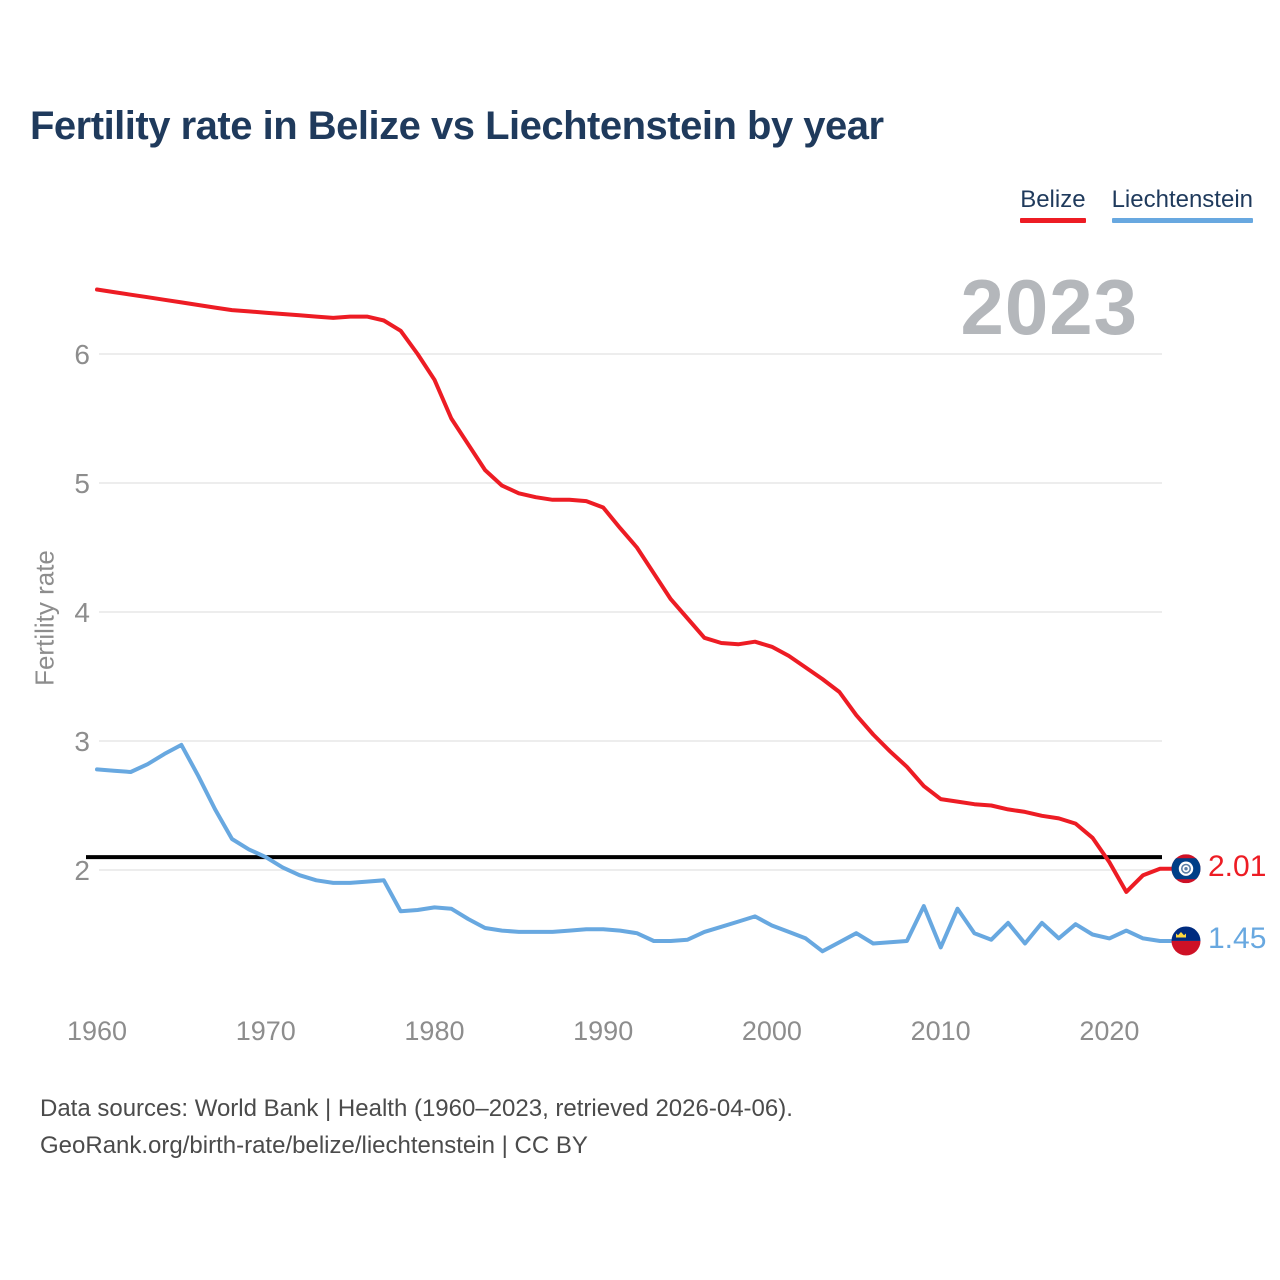  What do you see at coordinates (82, 612) in the screenshot?
I see `y-tick-4: 4` at bounding box center [82, 612].